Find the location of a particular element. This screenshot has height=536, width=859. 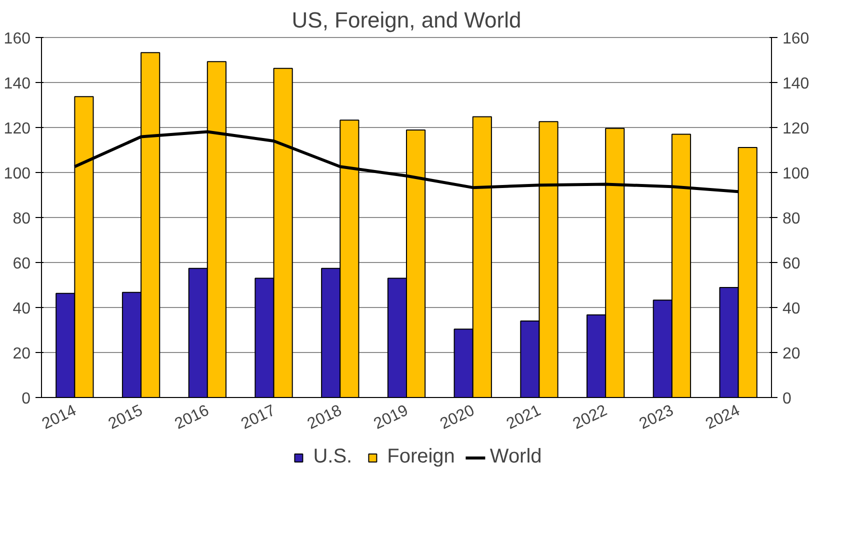

y-tick-label: 80 is located at coordinates (21, 219).